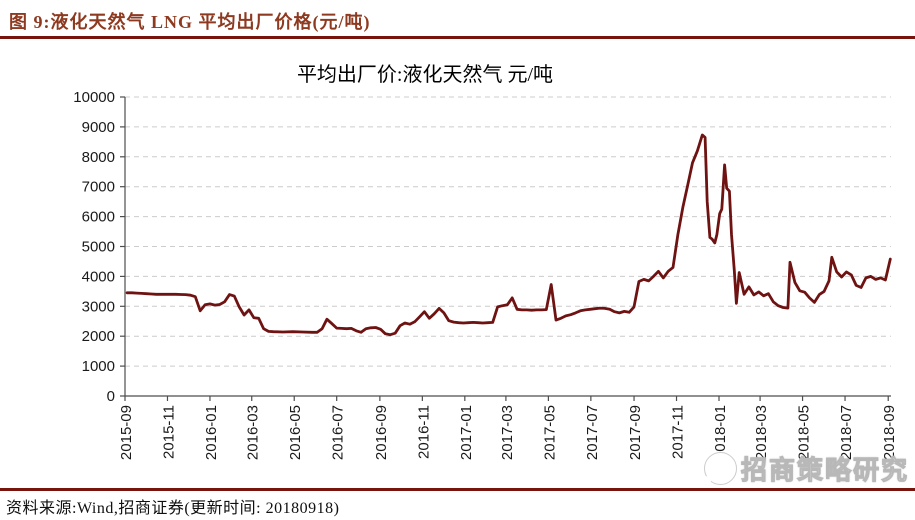 This screenshot has height=520, width=915. What do you see at coordinates (338, 432) in the screenshot?
I see `x-tick-label: 2016-07` at bounding box center [338, 432].